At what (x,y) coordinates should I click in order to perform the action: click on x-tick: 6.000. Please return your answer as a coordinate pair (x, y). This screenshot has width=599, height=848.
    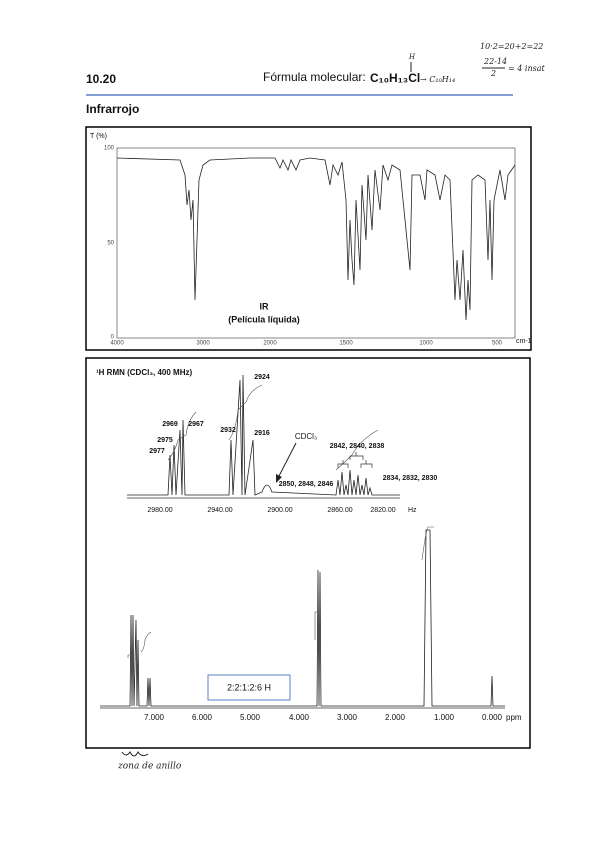
    Looking at the image, I should click on (202, 717).